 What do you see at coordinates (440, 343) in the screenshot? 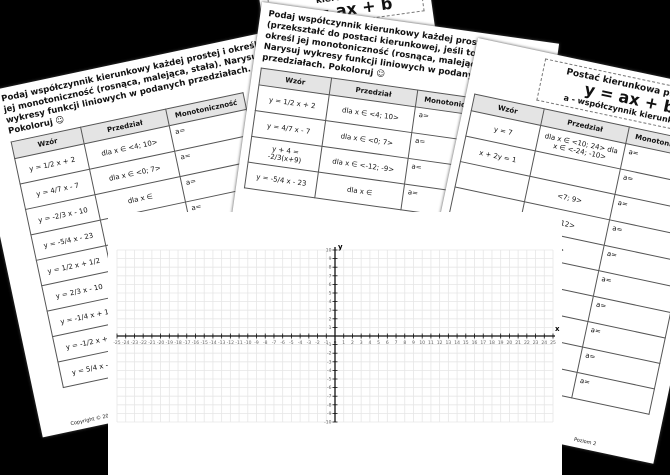
I see `x-tick-label: 12` at bounding box center [440, 343].